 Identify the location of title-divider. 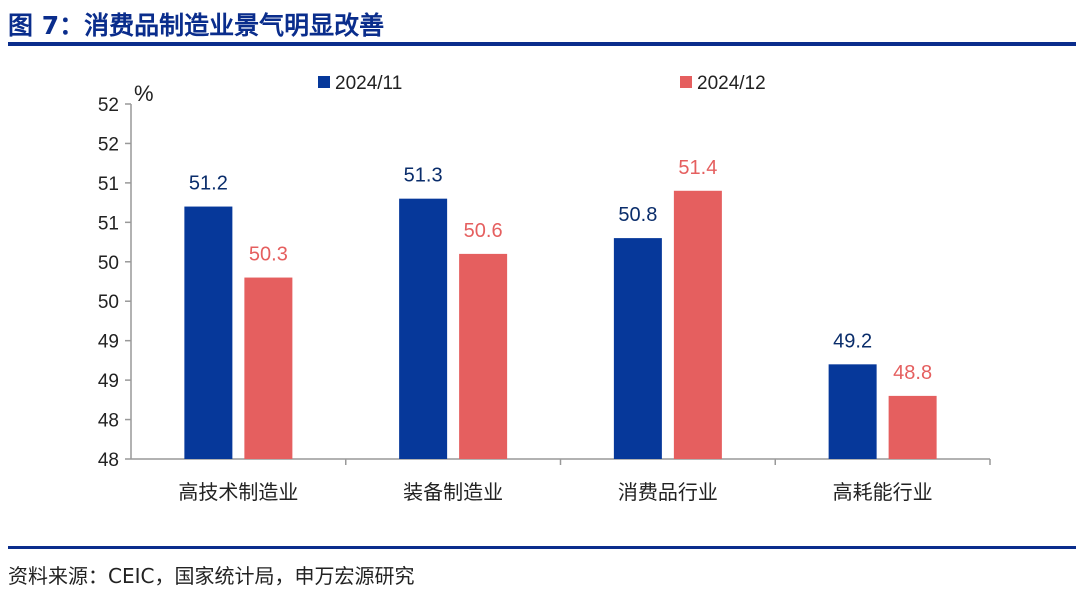
(542, 44).